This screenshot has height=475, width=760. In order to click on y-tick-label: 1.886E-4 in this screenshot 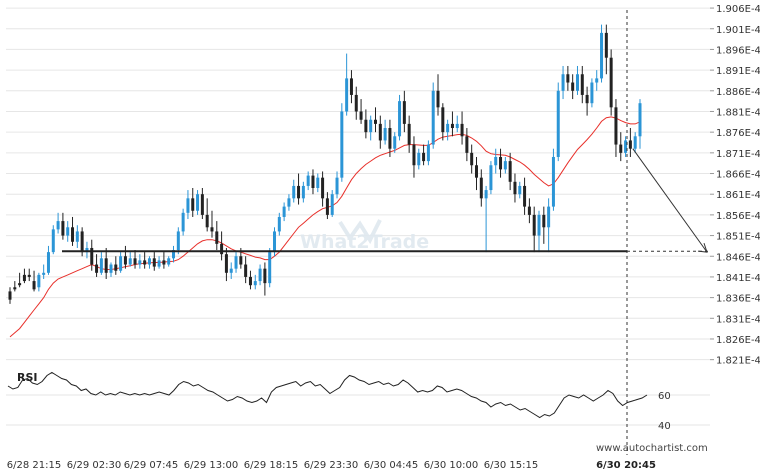, I will do `click(738, 92)`.